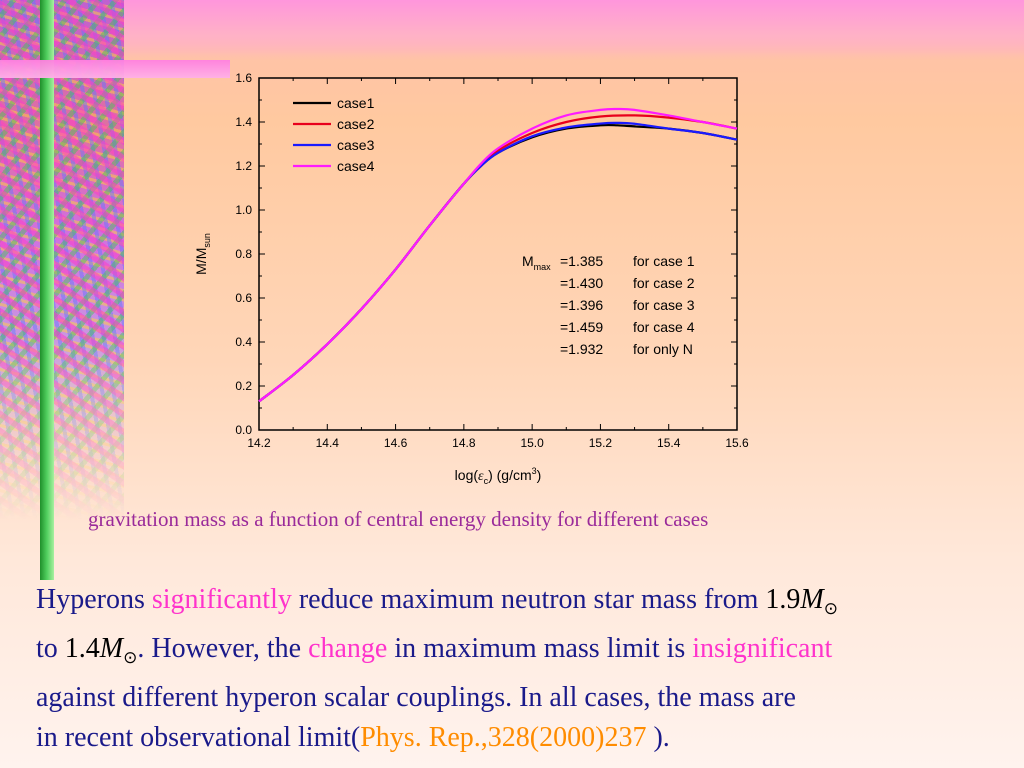 This screenshot has height=768, width=1024. What do you see at coordinates (801, 601) in the screenshot?
I see `math-1-9-msun: 1.9M⊙` at bounding box center [801, 601].